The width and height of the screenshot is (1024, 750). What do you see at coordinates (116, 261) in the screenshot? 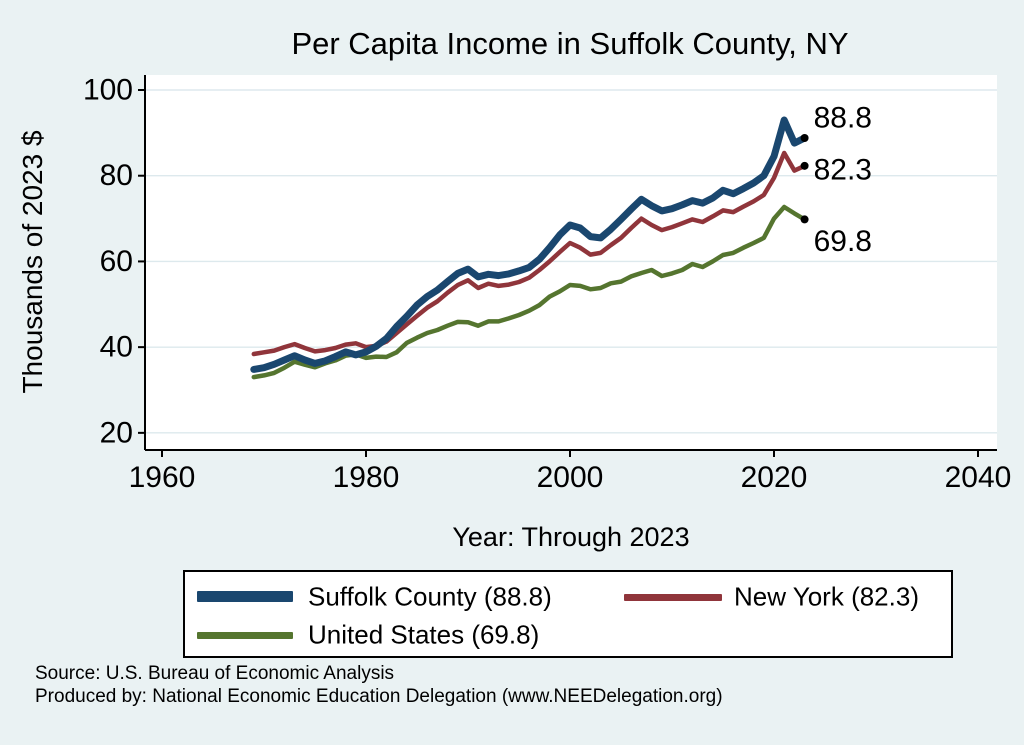
I see `y-tick-label-60: 60` at bounding box center [116, 261].